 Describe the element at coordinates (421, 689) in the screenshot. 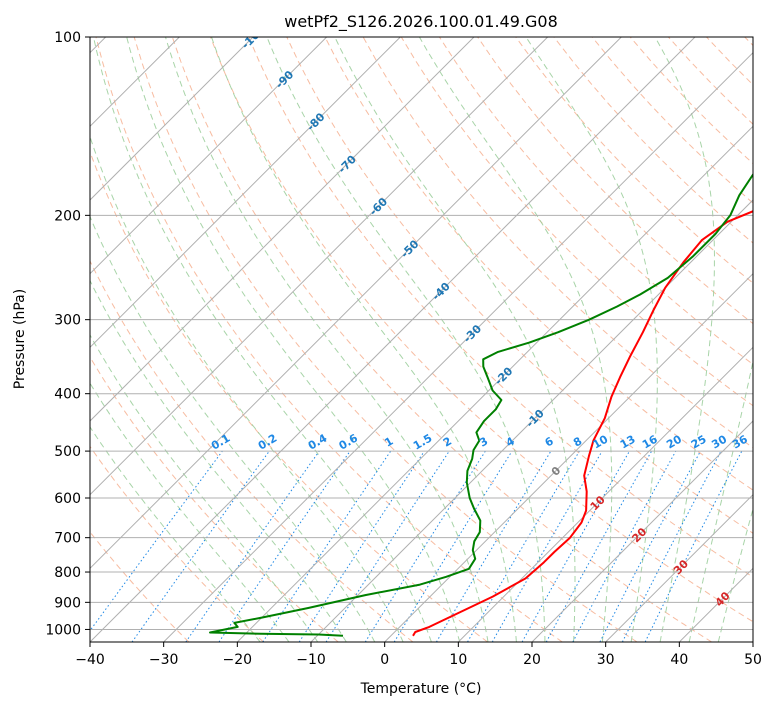

I see `x-axis-title: Temperature (°C)` at that location.